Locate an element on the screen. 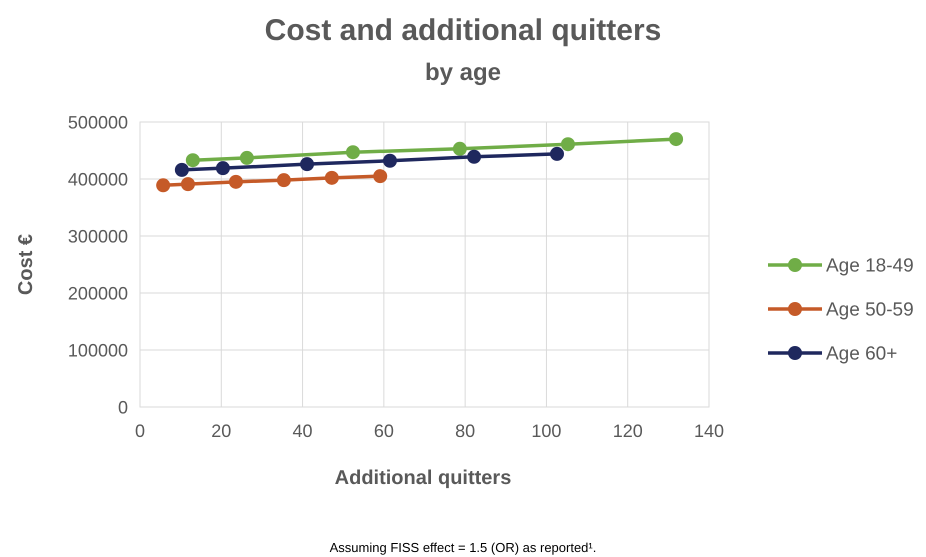 The image size is (926, 557). chart-title: Cost and additional quitters is located at coordinates (463, 30).